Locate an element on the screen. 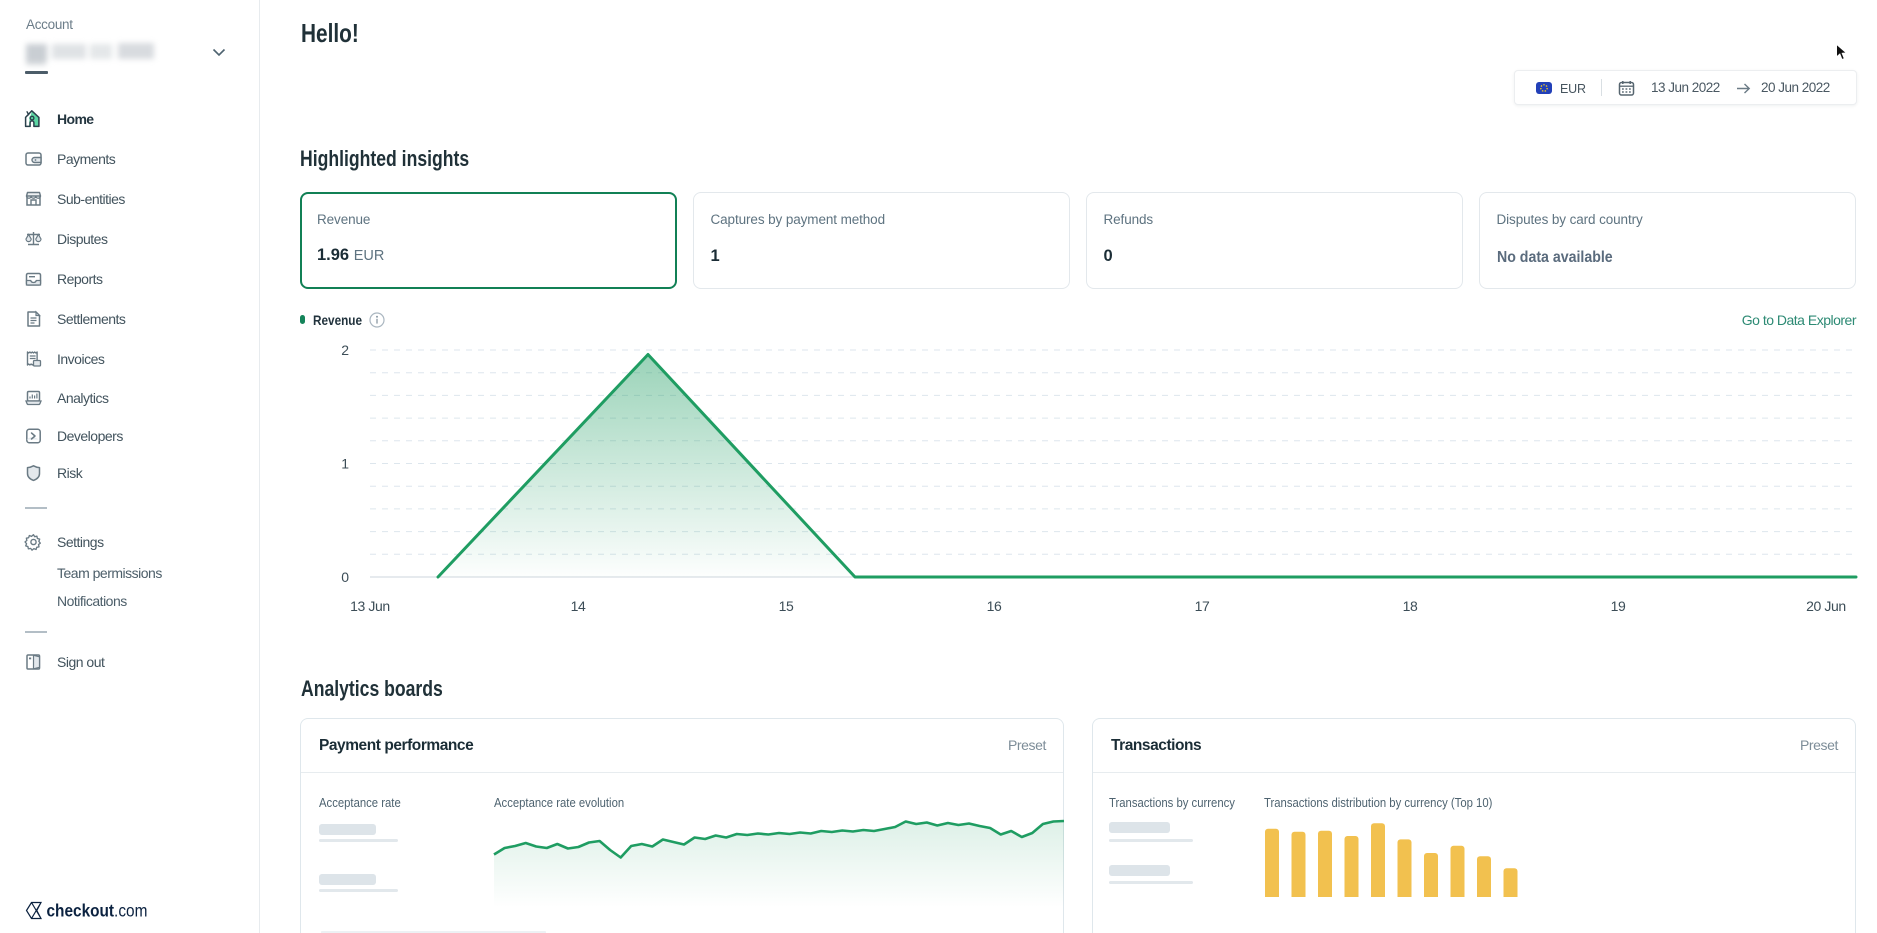  svg-text: 18 is located at coordinates (1410, 606).